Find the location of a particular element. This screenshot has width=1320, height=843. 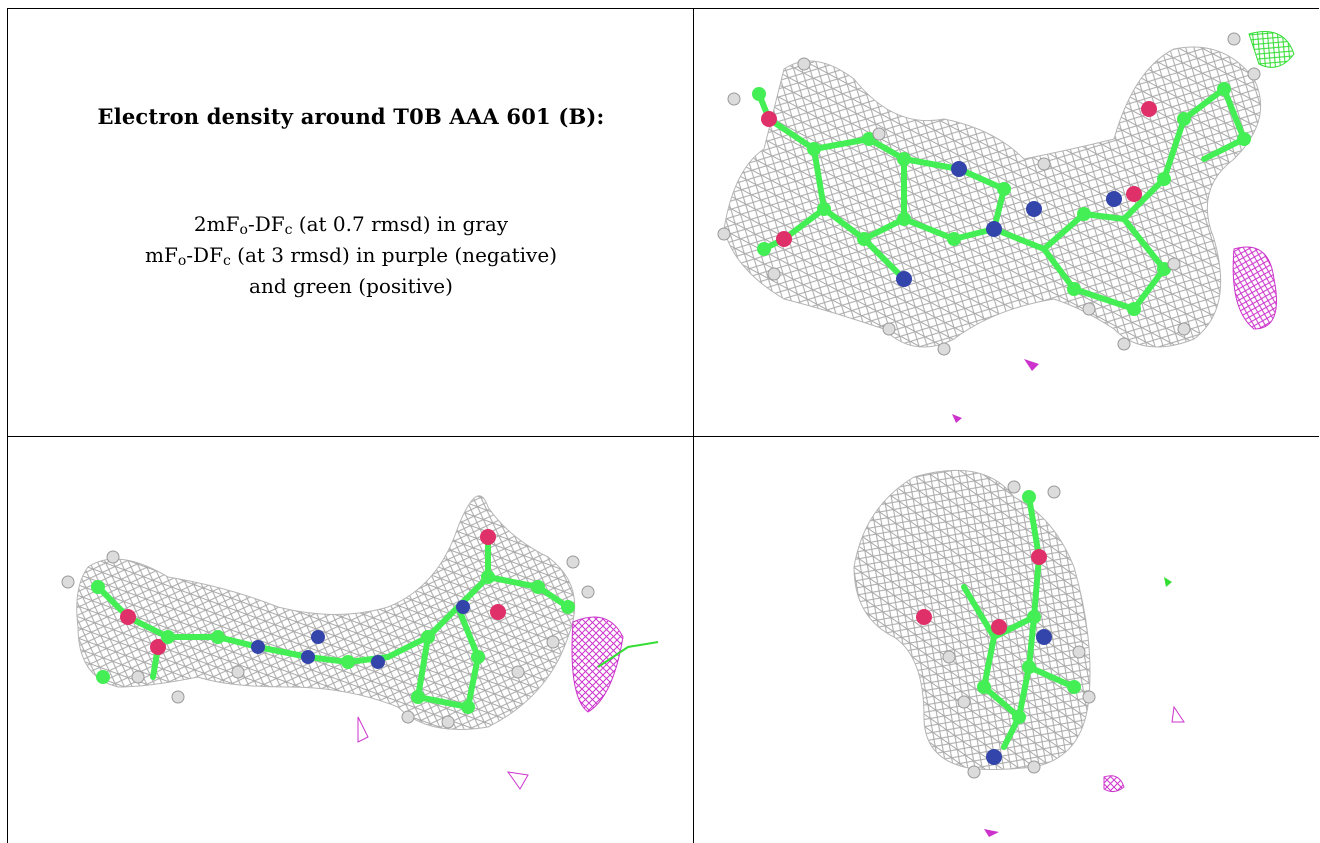

legend-2-sub2: c is located at coordinates (226, 261).